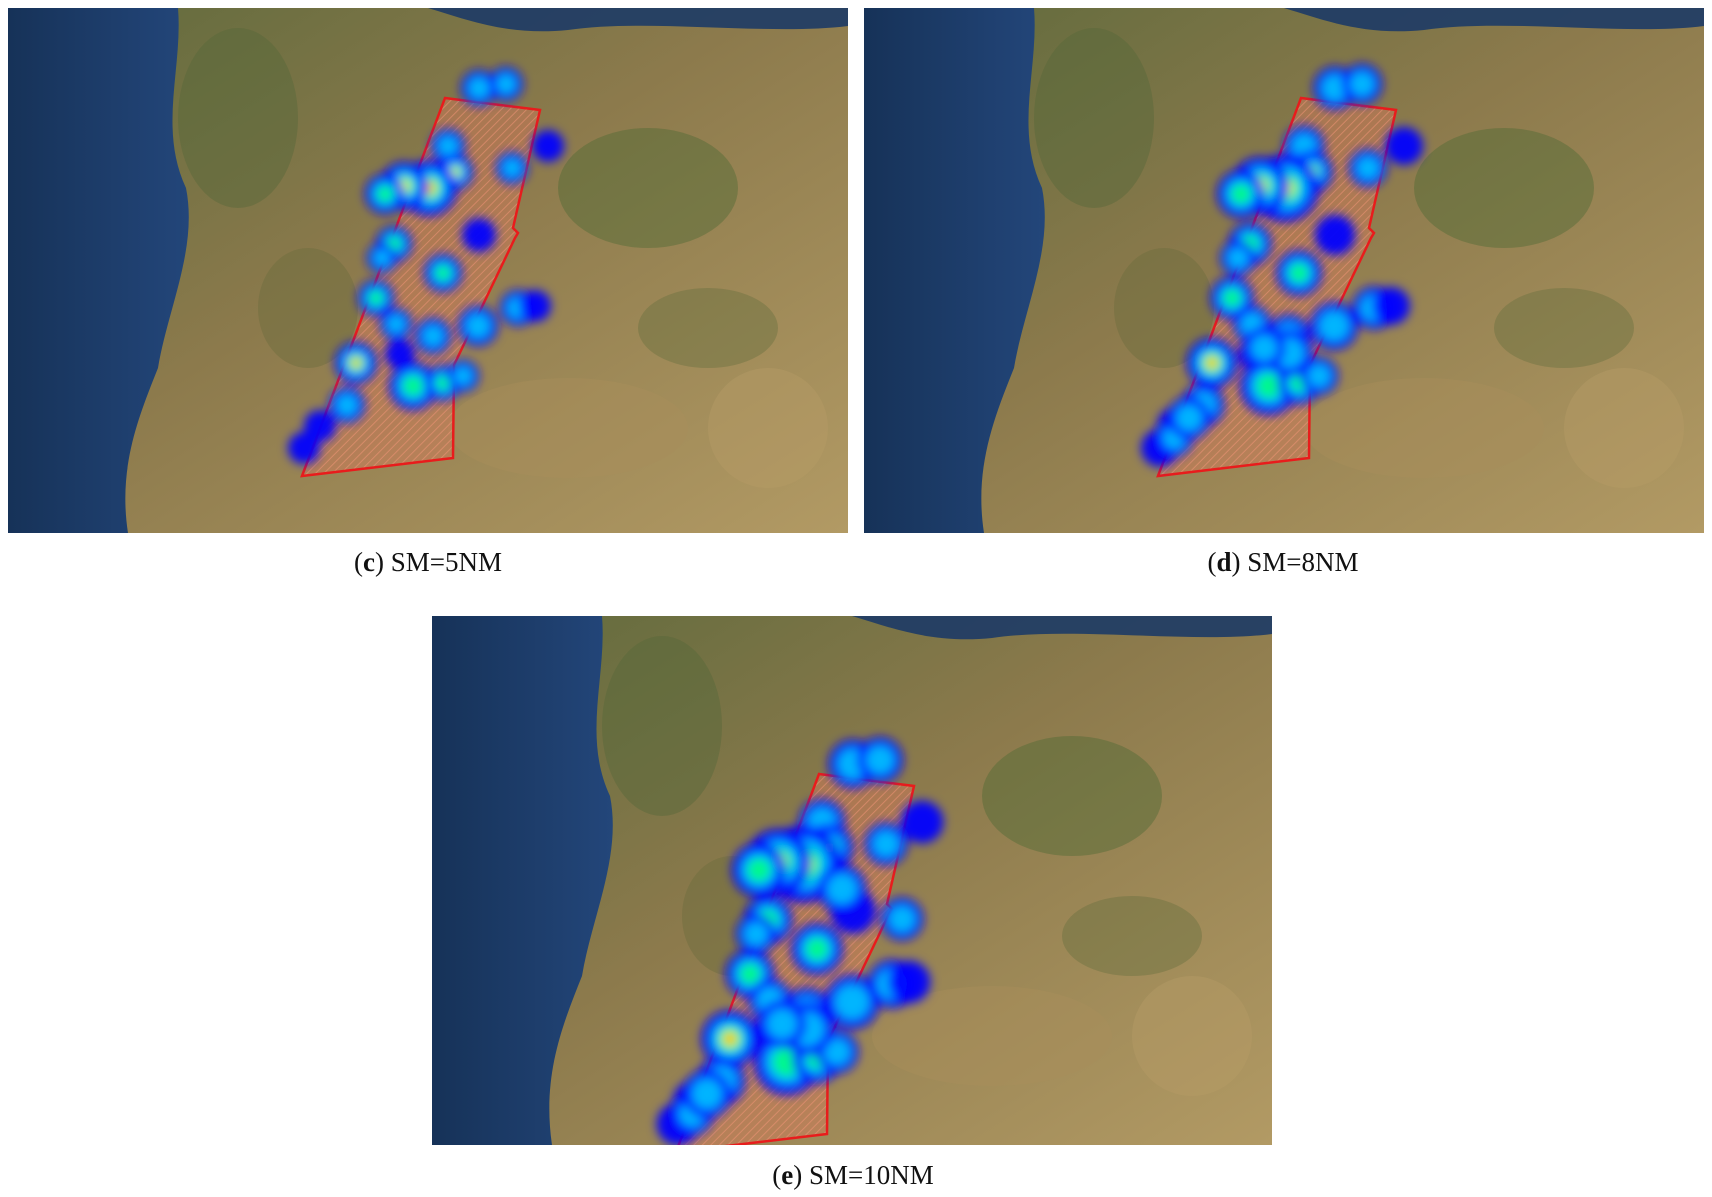 This screenshot has height=1197, width=1712. Describe the element at coordinates (1282, 265) in the screenshot. I see `heatmap-d` at that location.